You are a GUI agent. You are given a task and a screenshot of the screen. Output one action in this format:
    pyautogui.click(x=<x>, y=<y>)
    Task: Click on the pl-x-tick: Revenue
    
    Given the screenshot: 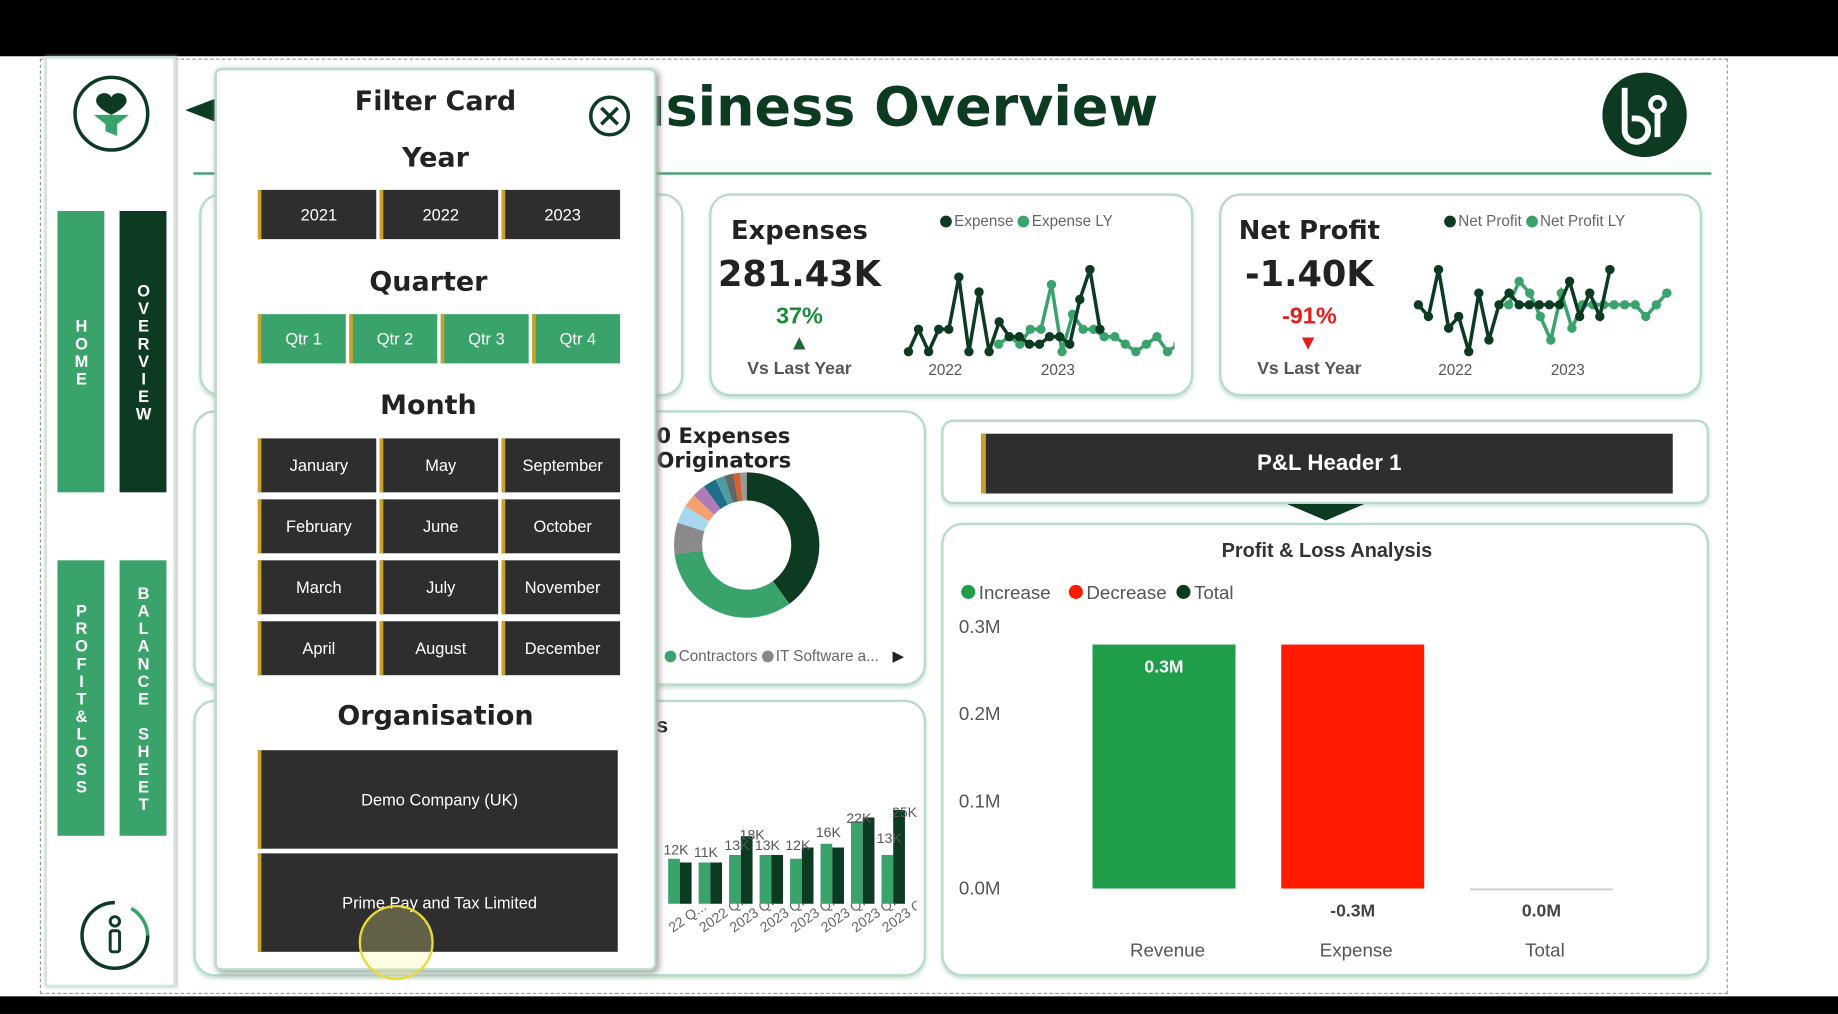 What is the action you would take?
    pyautogui.click(x=1167, y=950)
    